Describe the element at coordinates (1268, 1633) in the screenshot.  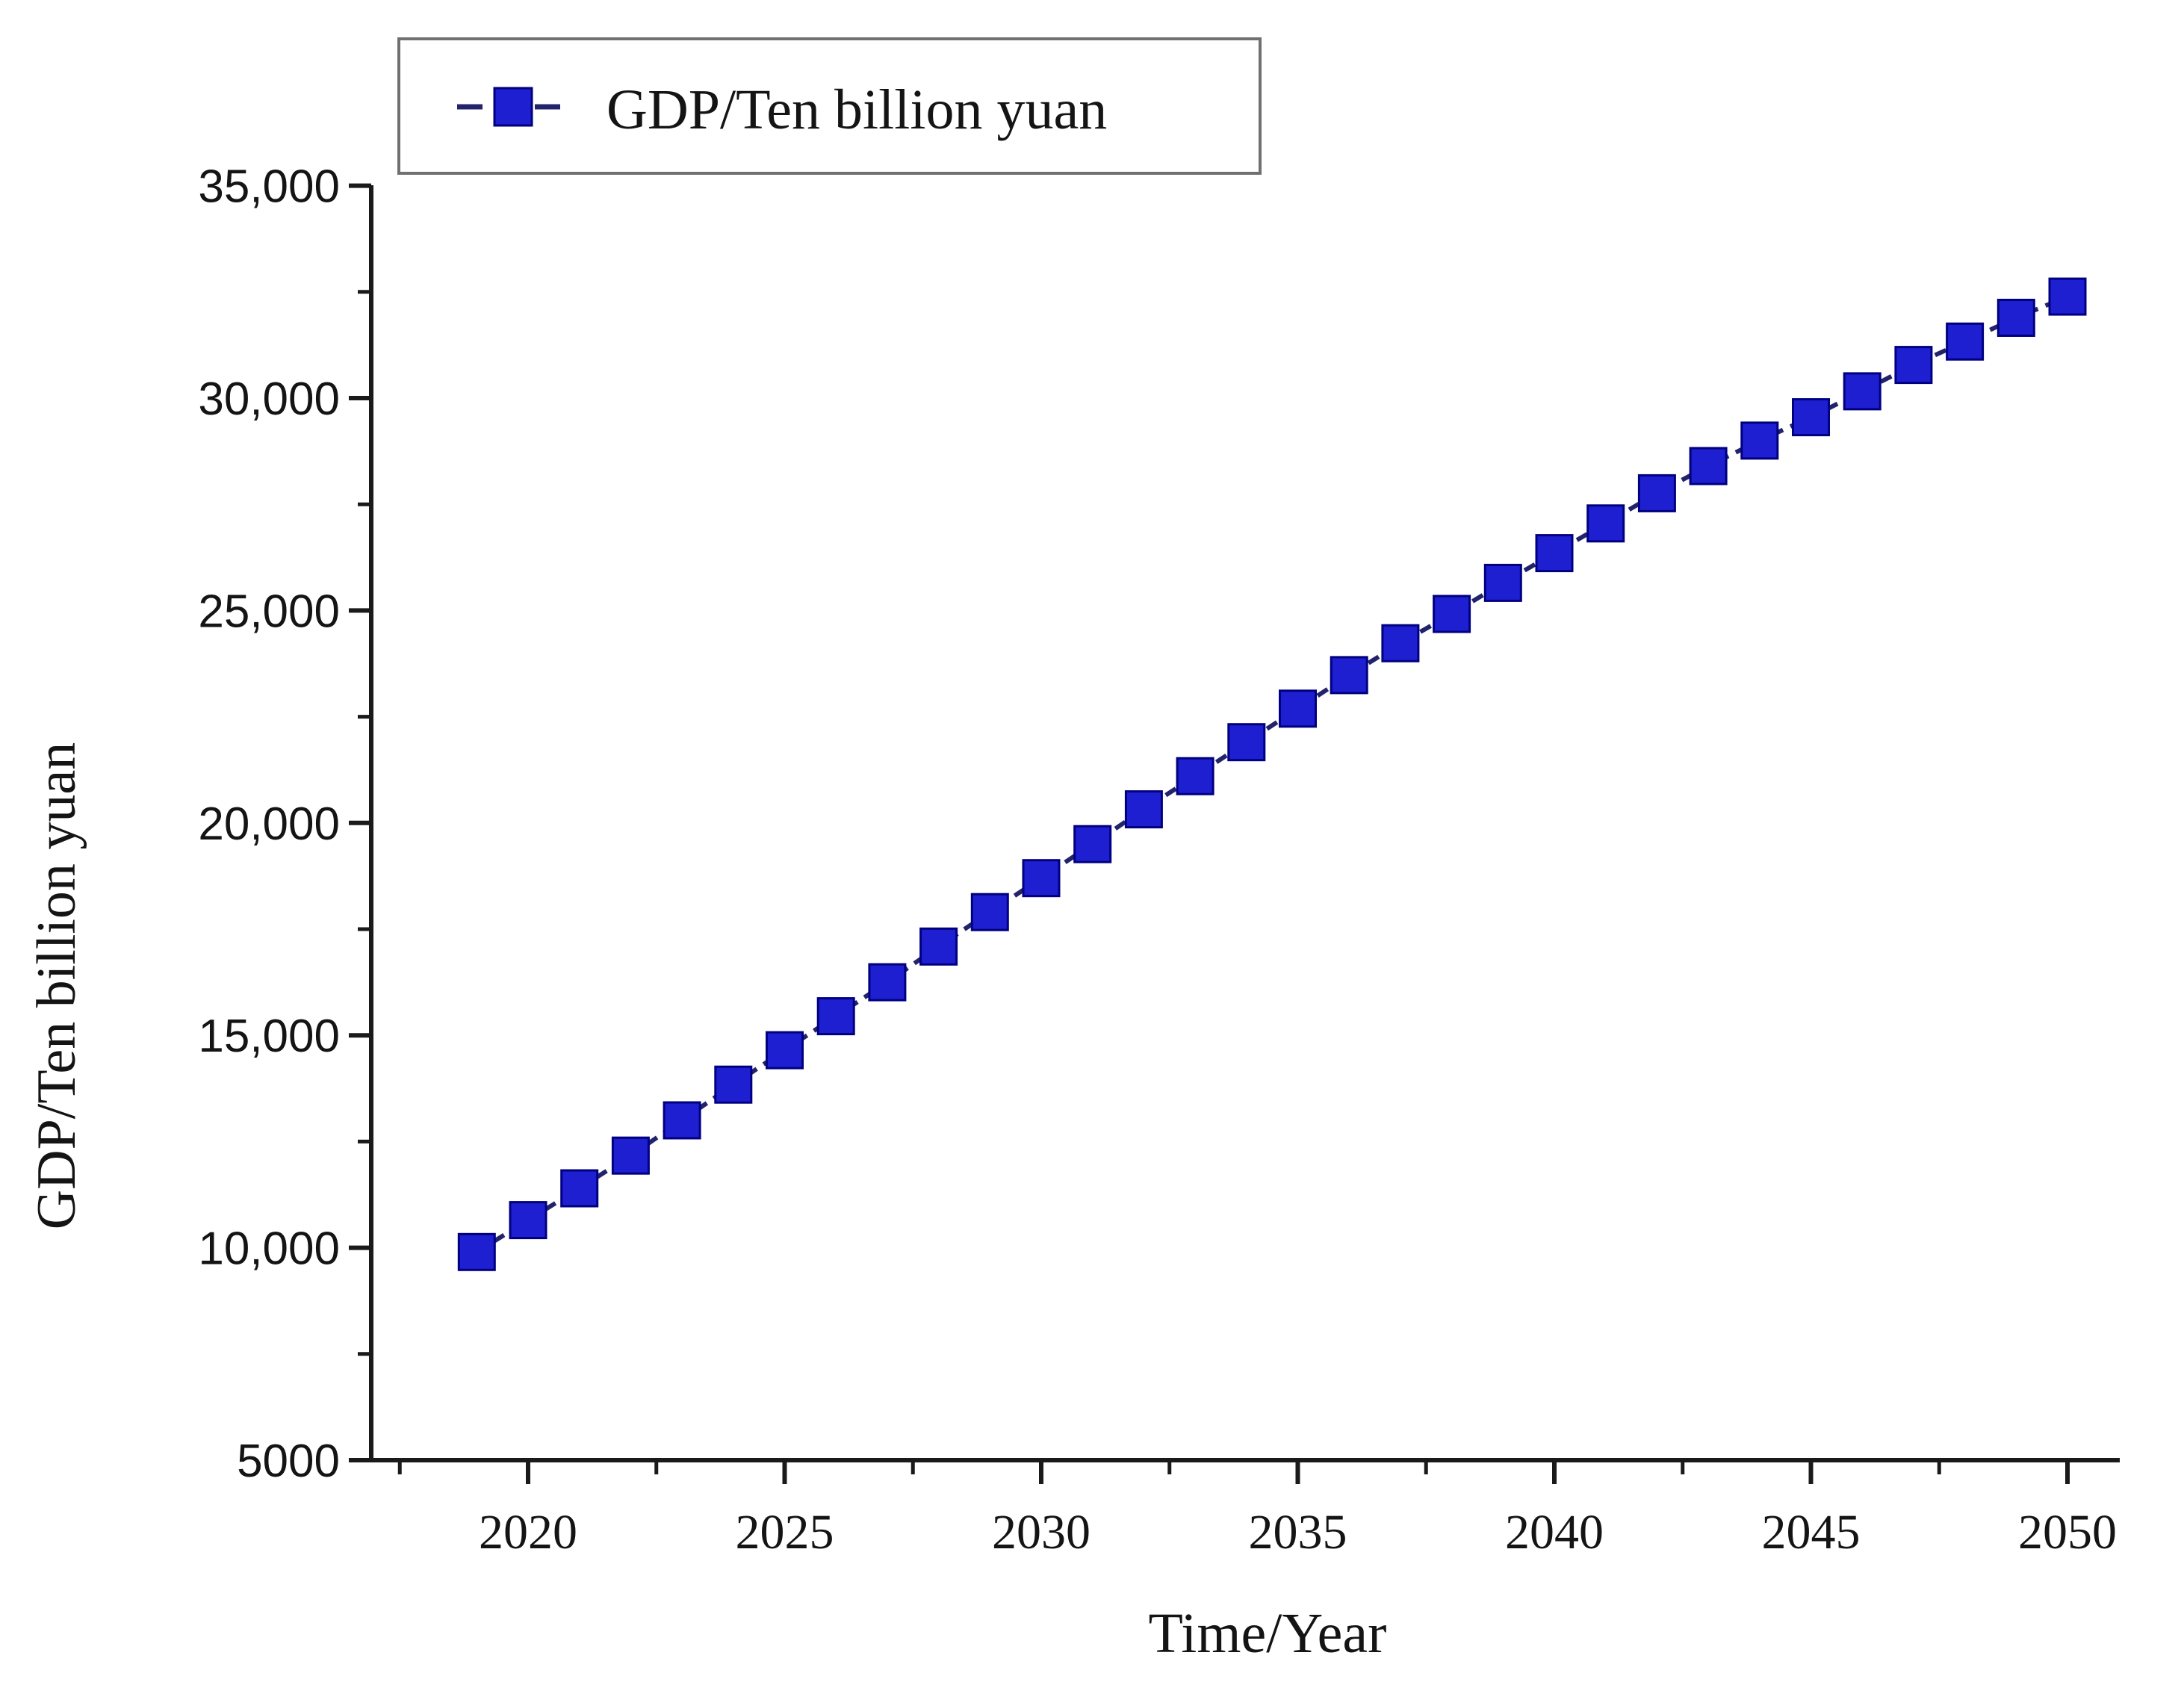
I see `x-axis-title: Time/Year` at that location.